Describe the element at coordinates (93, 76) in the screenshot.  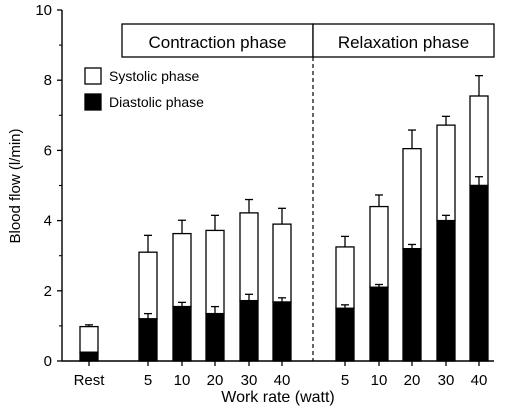
I see `legend-swatch-systolic` at that location.